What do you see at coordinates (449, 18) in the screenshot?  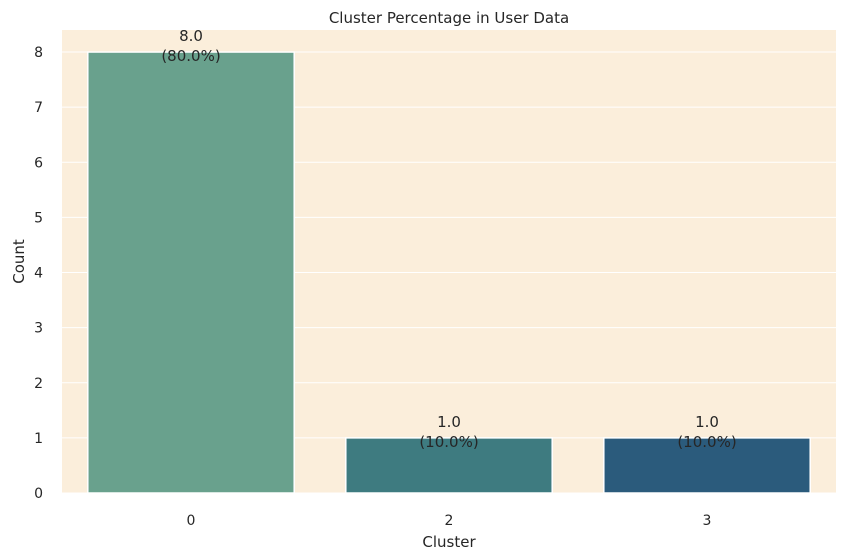 I see `chart-title: Cluster Percentage in User Data` at bounding box center [449, 18].